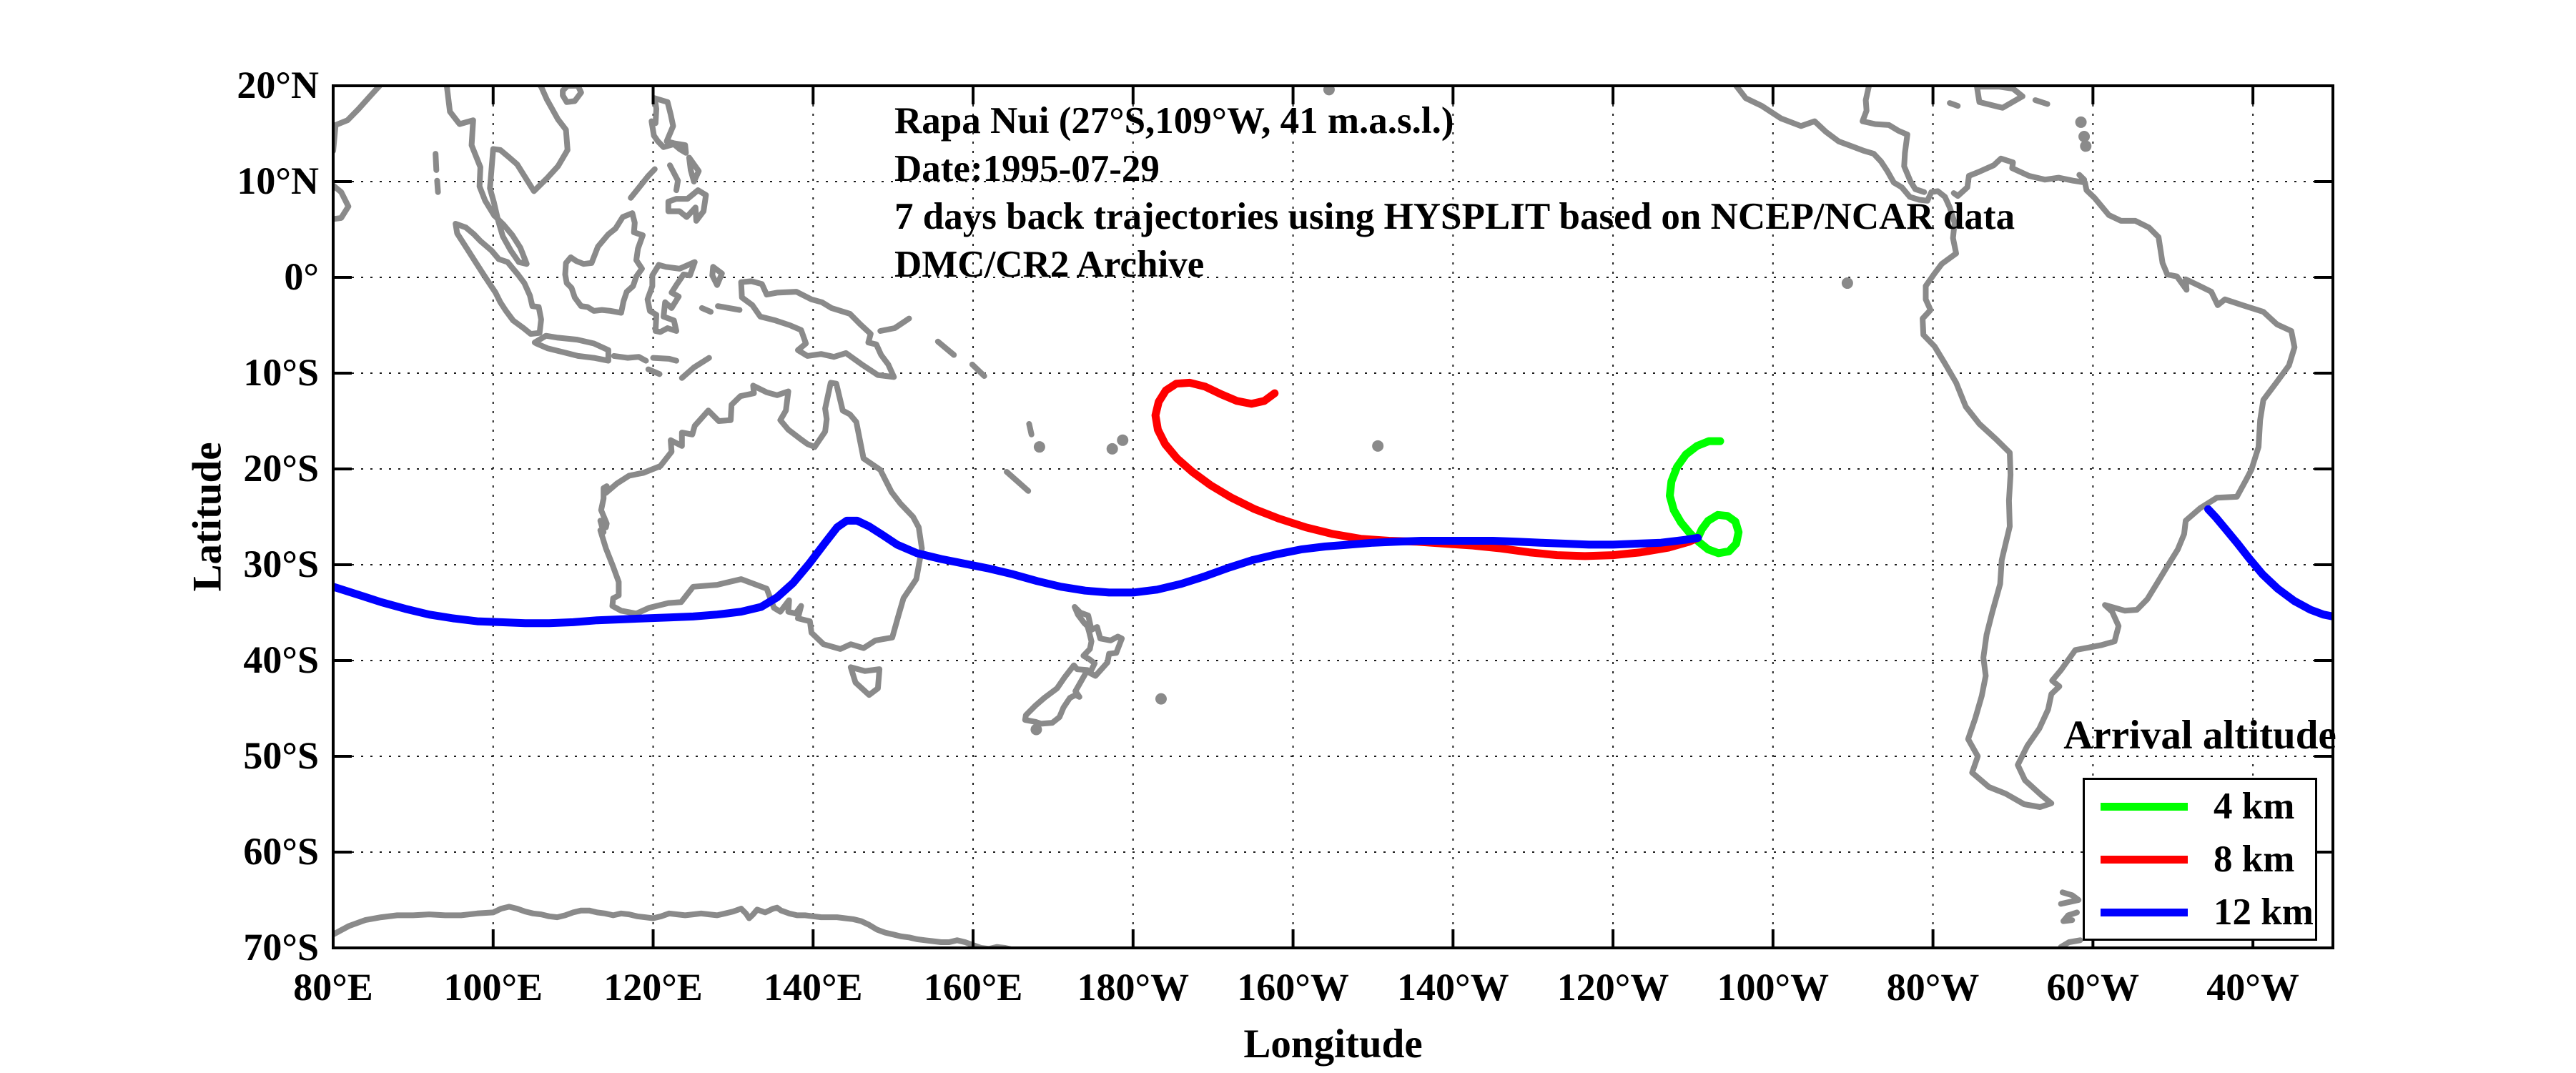 The width and height of the screenshot is (2576, 1073). I want to click on y-tick-label: 10°N, so click(278, 180).